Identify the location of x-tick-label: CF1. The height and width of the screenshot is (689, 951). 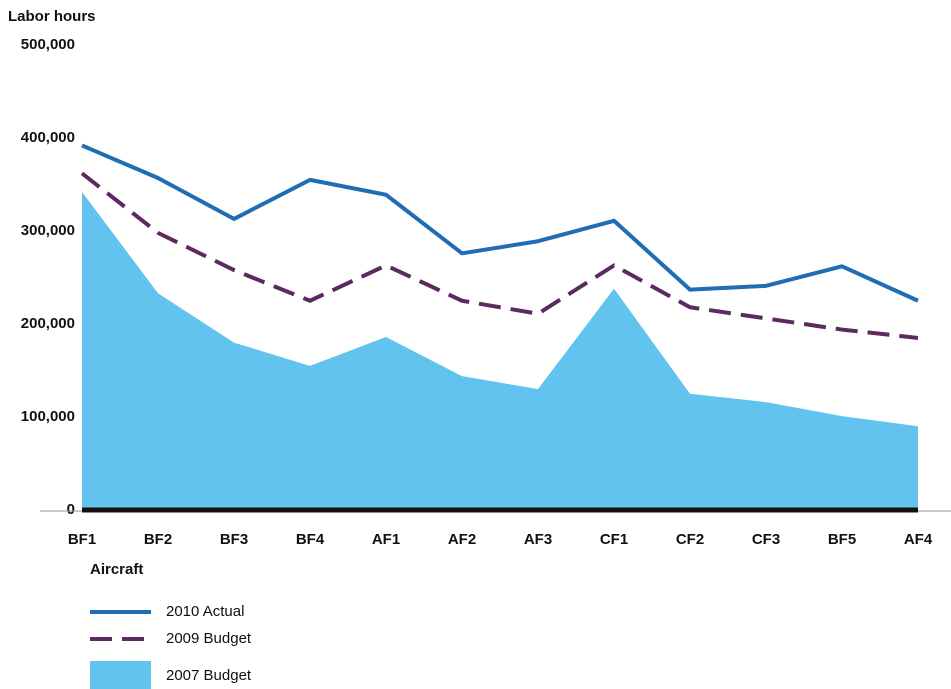
(614, 539).